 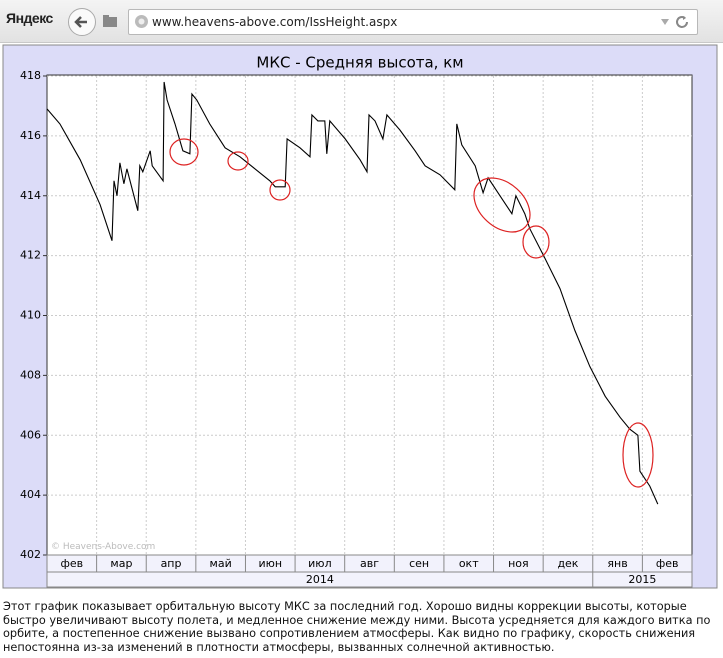 What do you see at coordinates (221, 563) in the screenshot?
I see `x-tick-label: май` at bounding box center [221, 563].